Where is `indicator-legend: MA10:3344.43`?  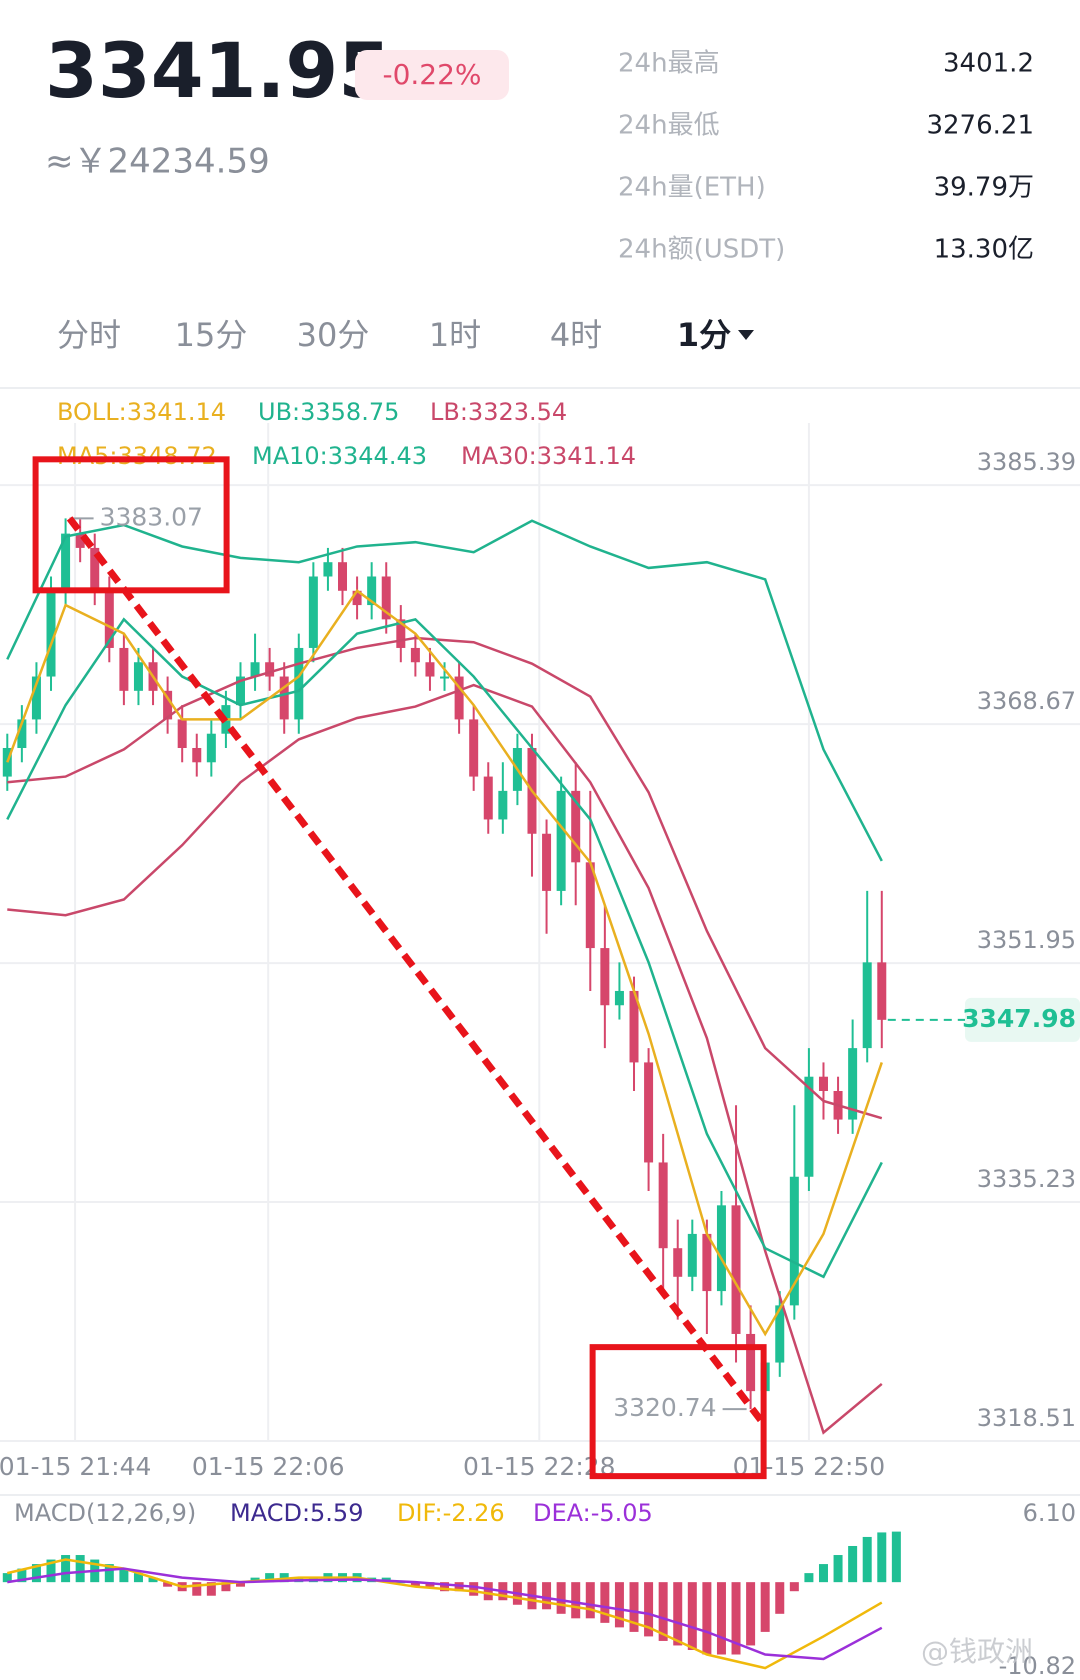
indicator-legend: MA10:3344.43 is located at coordinates (339, 456).